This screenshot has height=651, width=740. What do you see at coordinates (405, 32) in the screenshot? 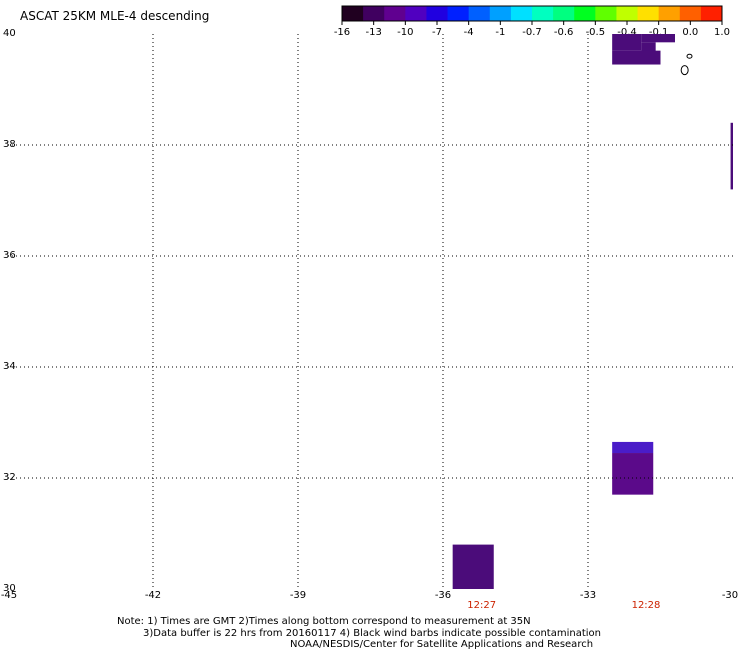
I see `colorbar-label: -10` at bounding box center [405, 32].